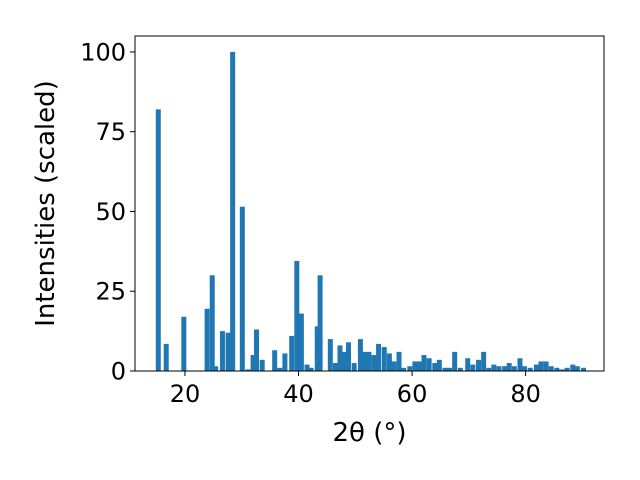  What do you see at coordinates (412, 394) in the screenshot?
I see `x-tick-label: 60` at bounding box center [412, 394].